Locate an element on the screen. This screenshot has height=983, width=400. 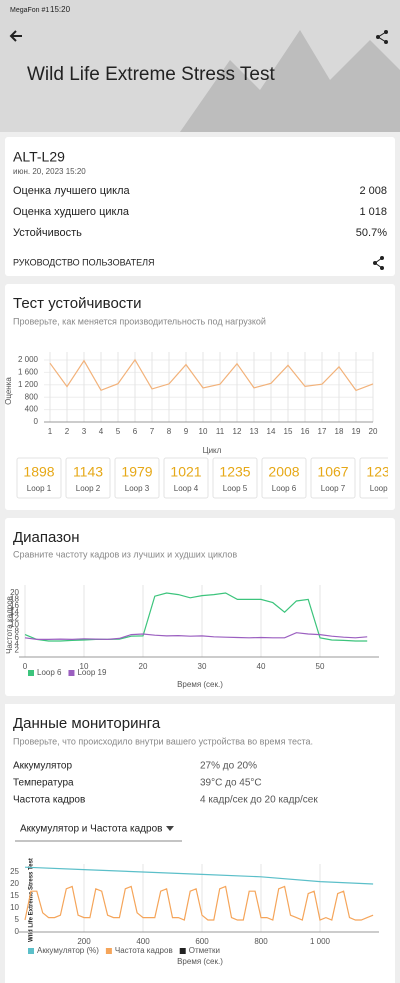
loop-score: 1021 is located at coordinates (185, 472).